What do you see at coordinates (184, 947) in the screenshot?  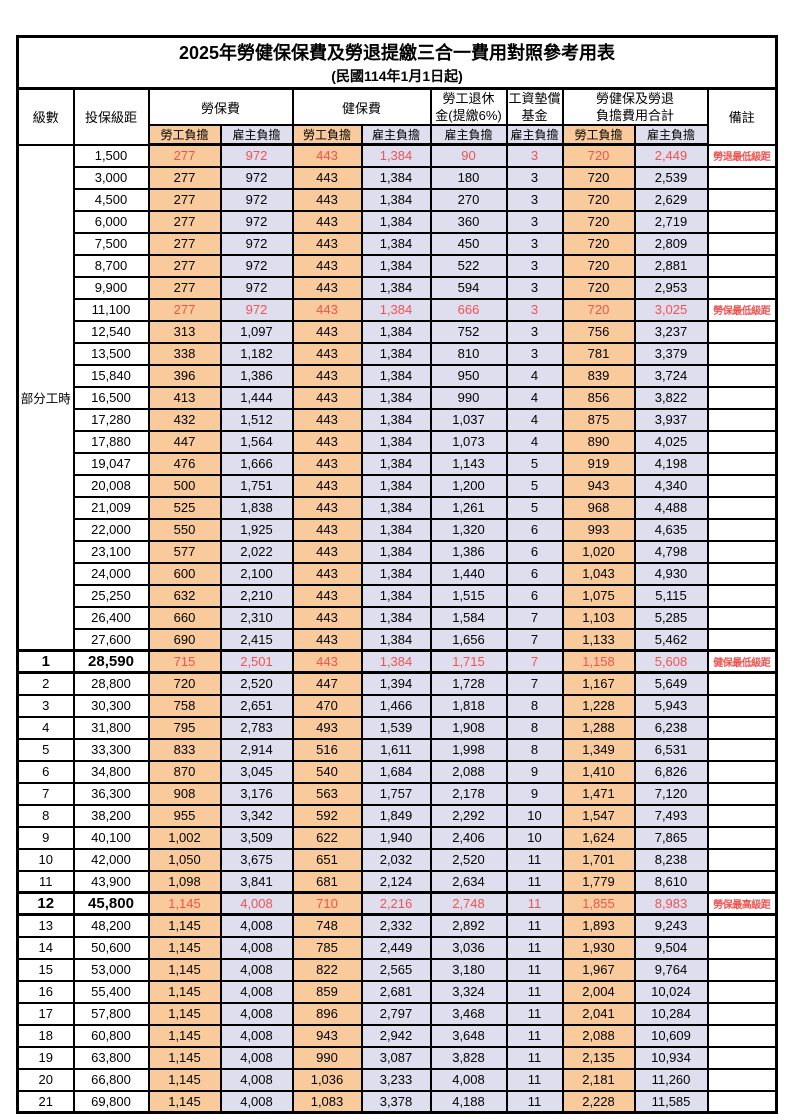 I see `fee-cell: 1,145` at bounding box center [184, 947].